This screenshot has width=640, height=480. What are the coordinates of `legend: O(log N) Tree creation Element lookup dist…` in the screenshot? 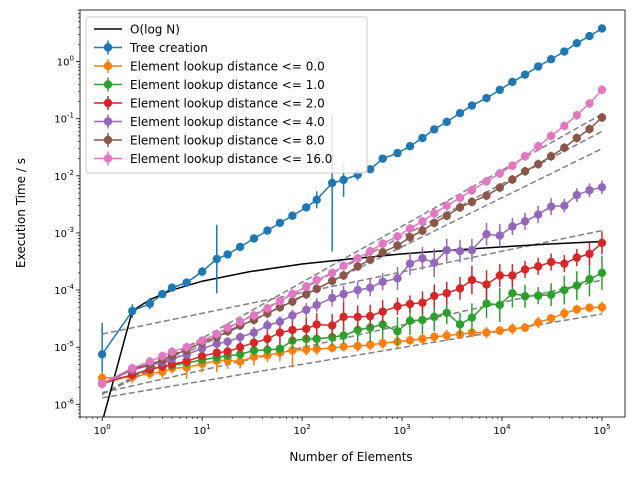 It's located at (226, 95).